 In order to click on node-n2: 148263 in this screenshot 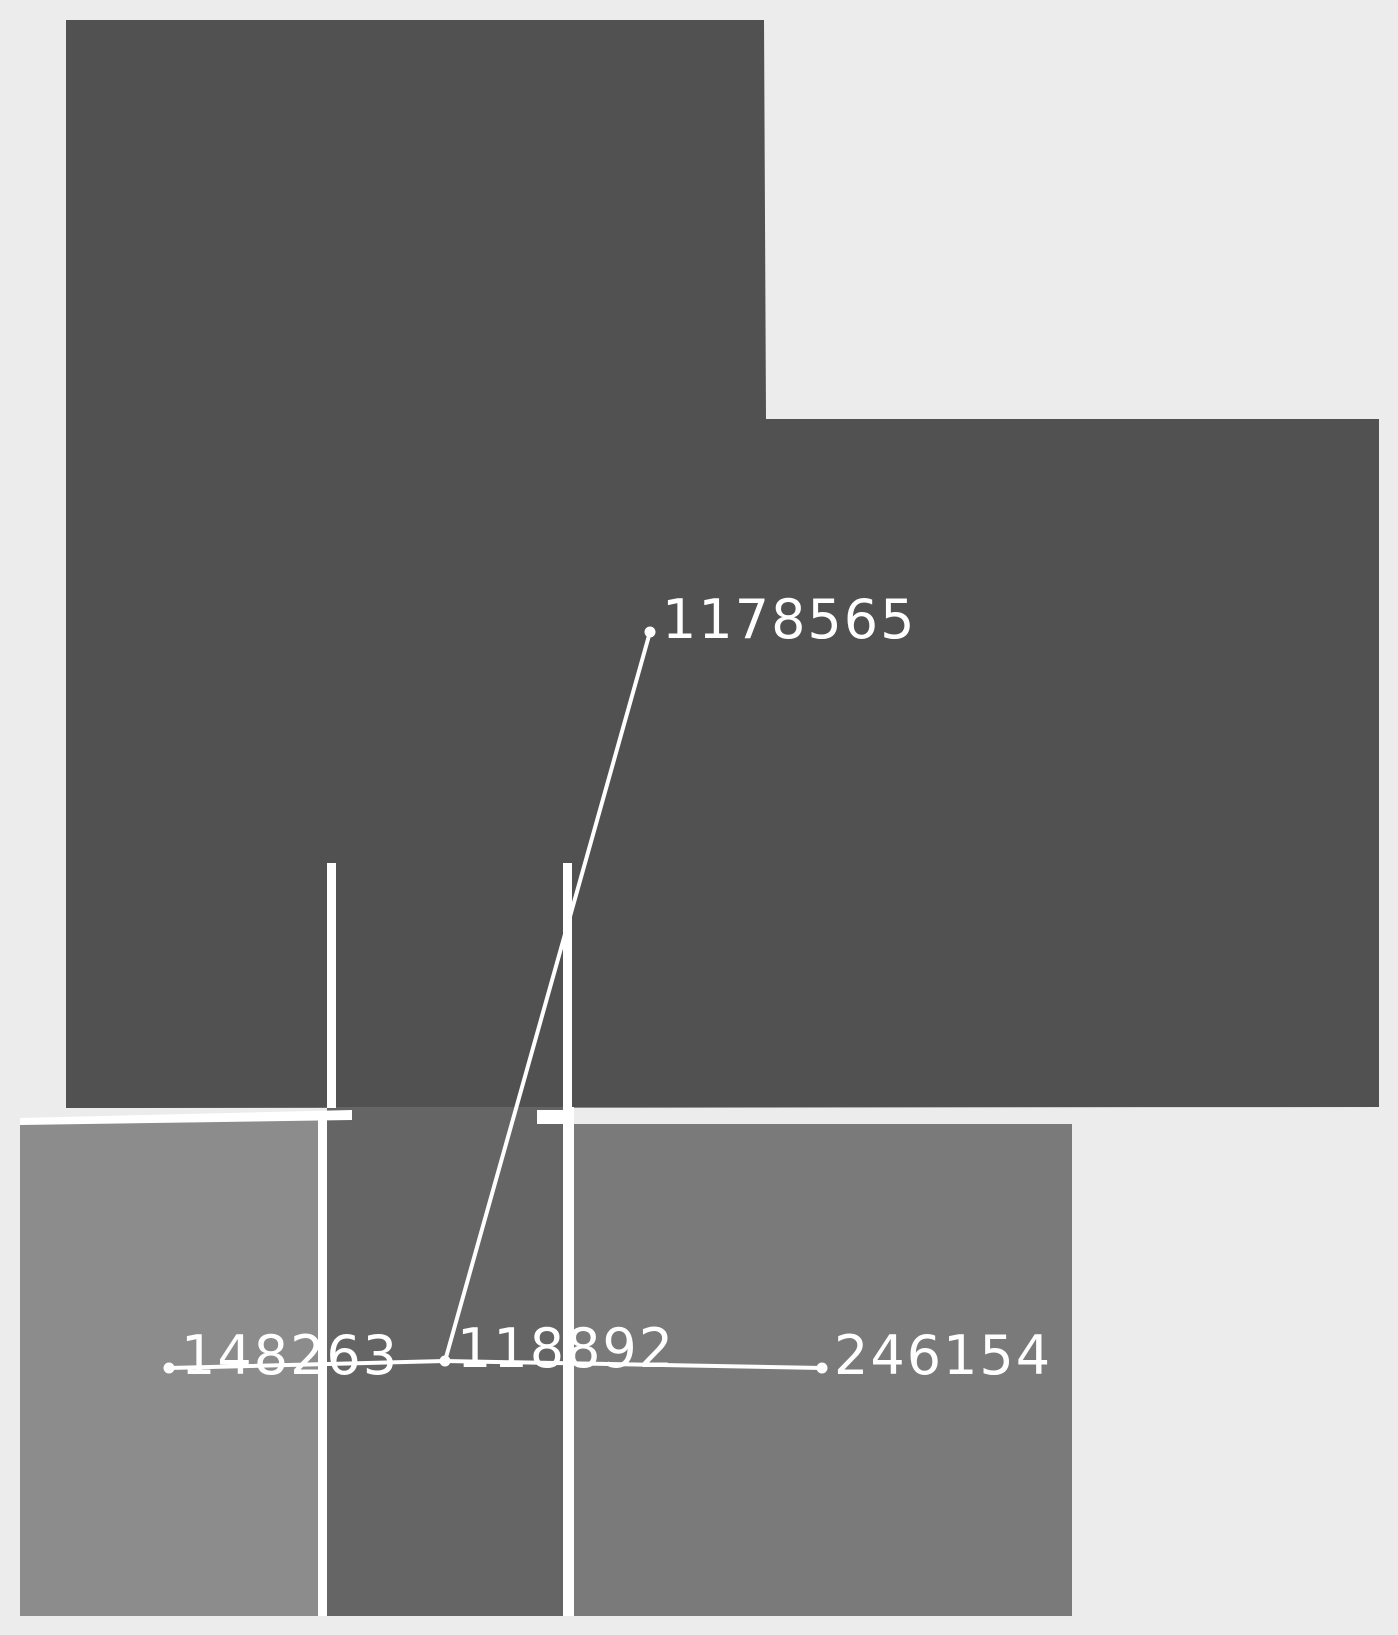, I will do `click(281, 1355)`.